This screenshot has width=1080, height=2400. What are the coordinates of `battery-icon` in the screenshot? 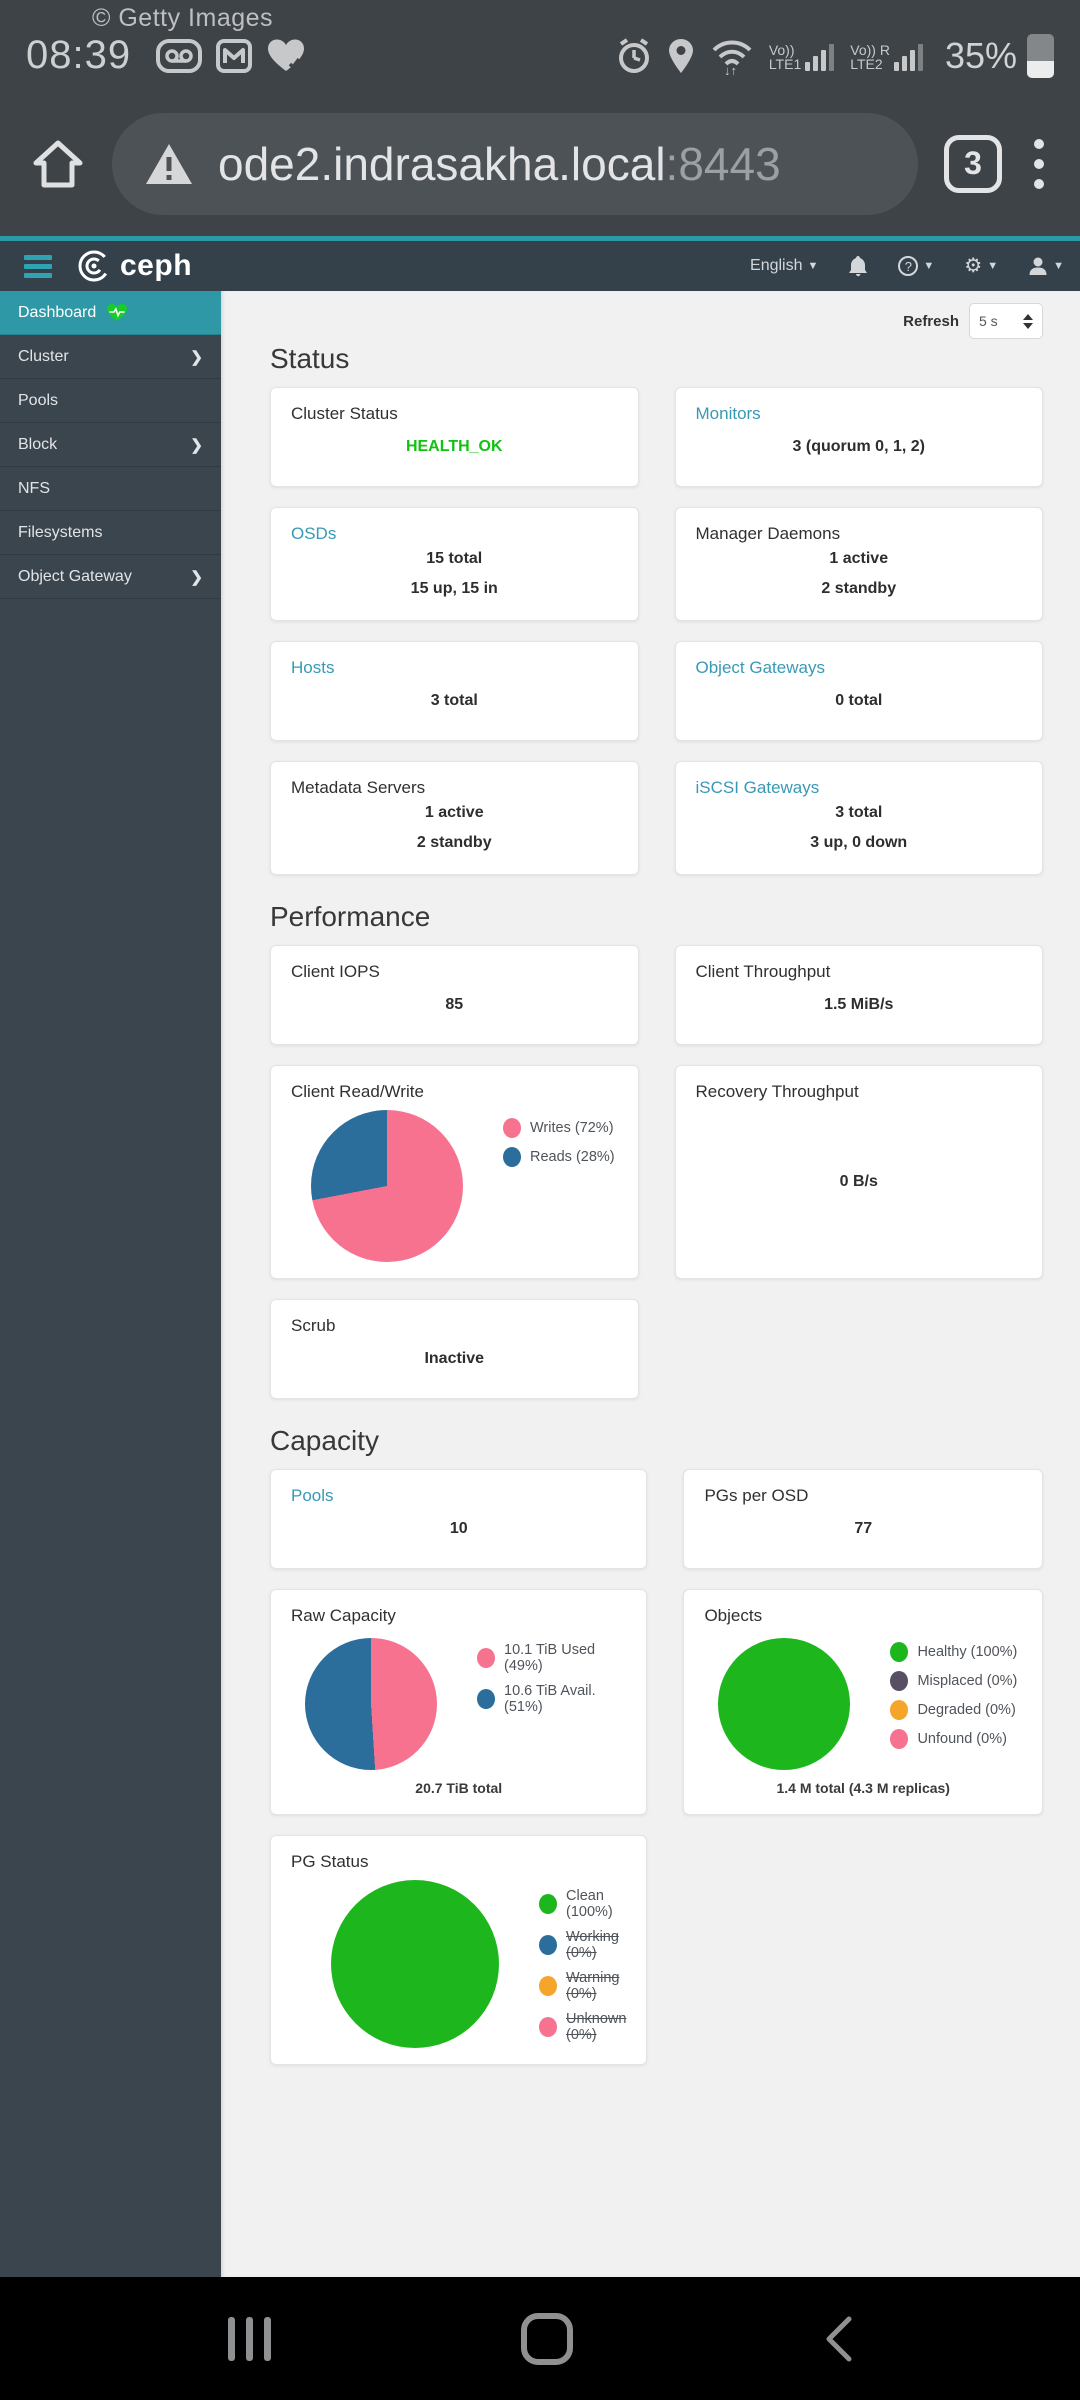 It's located at (1040, 55).